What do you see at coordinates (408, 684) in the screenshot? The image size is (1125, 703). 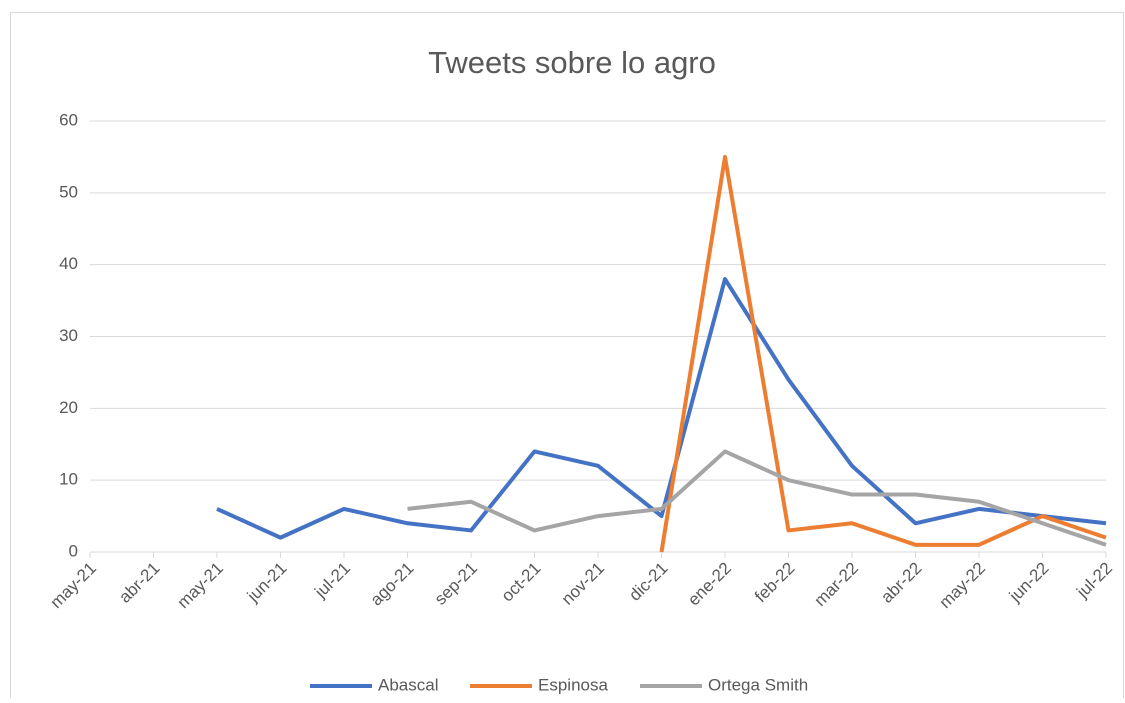 I see `legend-label: Abascal` at bounding box center [408, 684].